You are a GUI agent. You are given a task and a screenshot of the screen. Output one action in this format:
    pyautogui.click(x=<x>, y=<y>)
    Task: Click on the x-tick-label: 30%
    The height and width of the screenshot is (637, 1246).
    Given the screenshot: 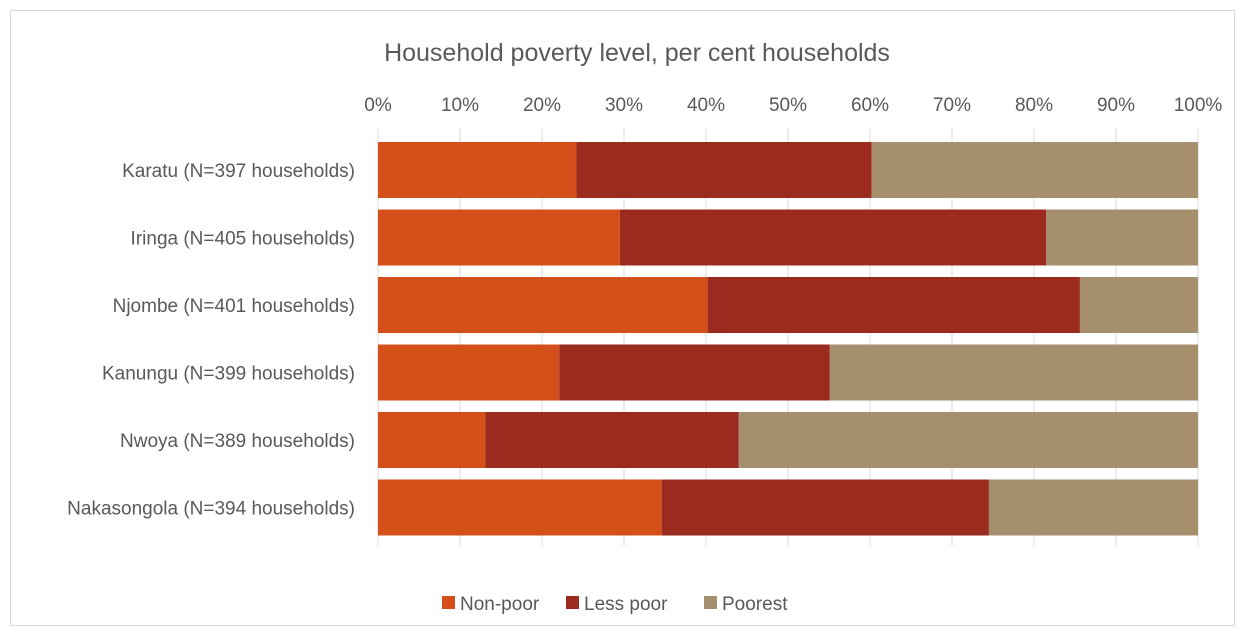 What is the action you would take?
    pyautogui.click(x=624, y=105)
    